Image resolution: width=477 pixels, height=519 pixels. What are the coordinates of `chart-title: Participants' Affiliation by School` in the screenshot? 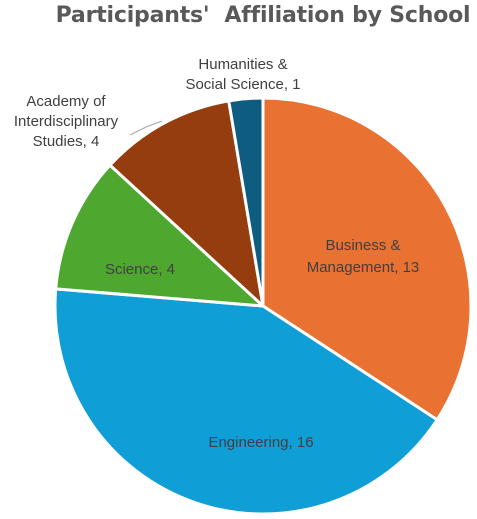 It's located at (263, 15).